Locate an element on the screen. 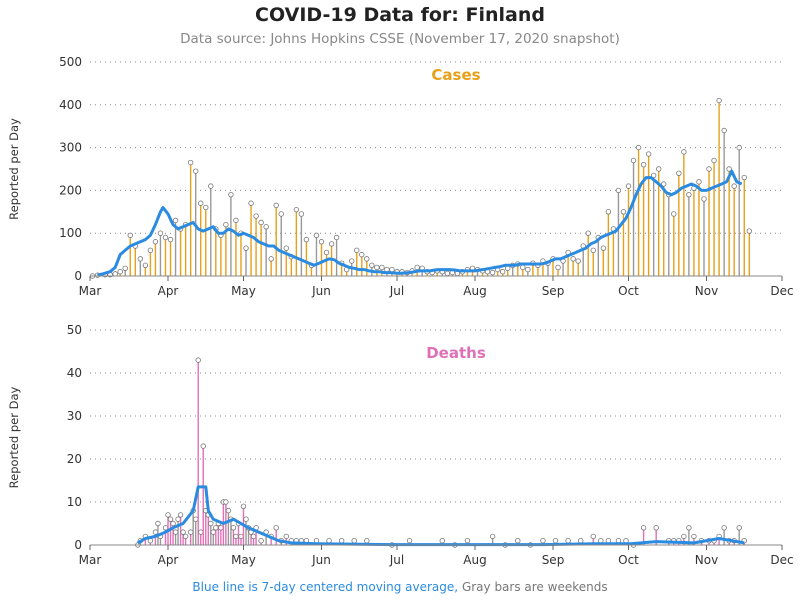  cases-moving-average-line is located at coordinates (420, 223).